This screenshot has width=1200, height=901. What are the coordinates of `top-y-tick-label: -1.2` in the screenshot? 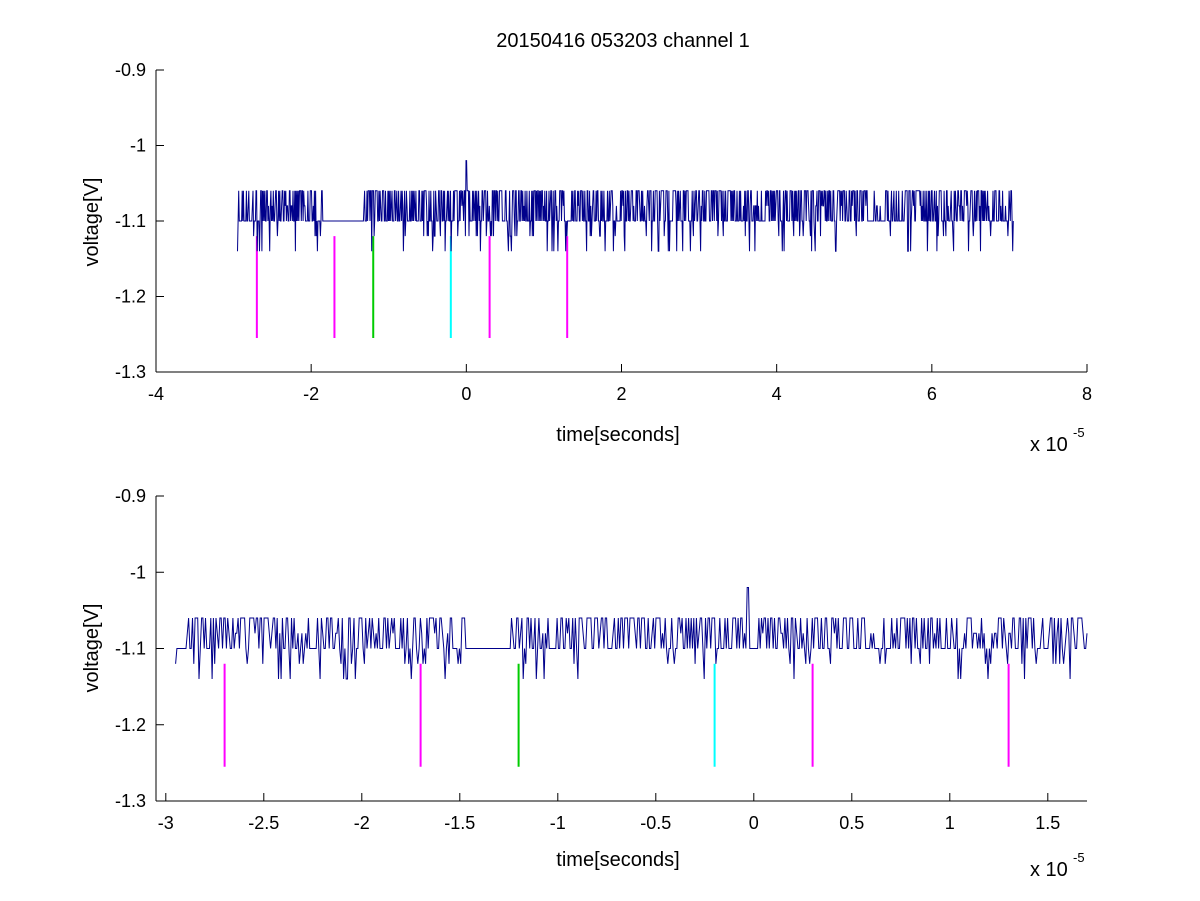 It's located at (130, 297).